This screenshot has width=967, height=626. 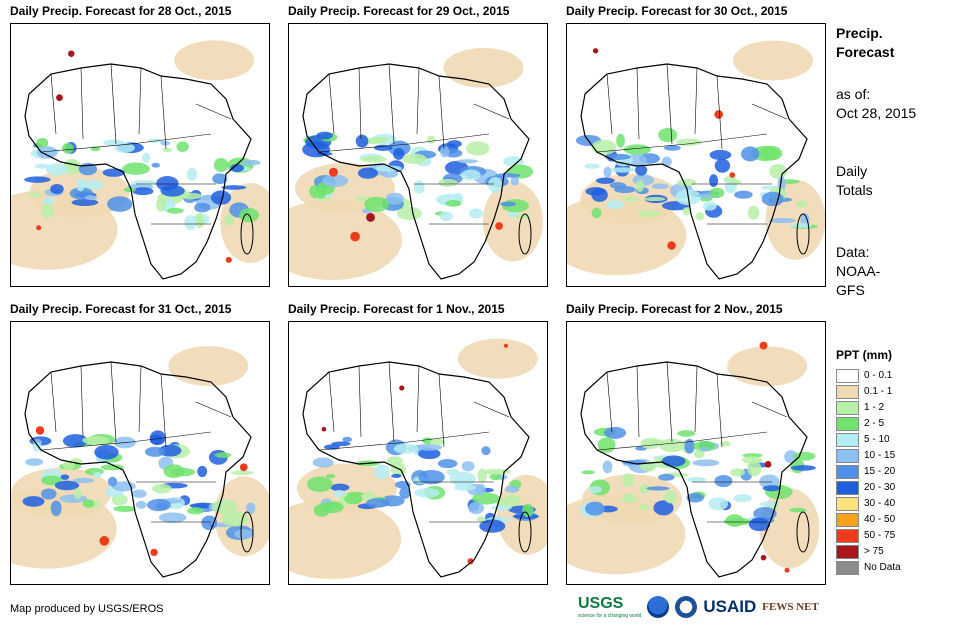 What do you see at coordinates (420, 145) in the screenshot?
I see `forecast-panel-29-oct: Daily Precip. Forecast for 29 Oct., 2015` at bounding box center [420, 145].